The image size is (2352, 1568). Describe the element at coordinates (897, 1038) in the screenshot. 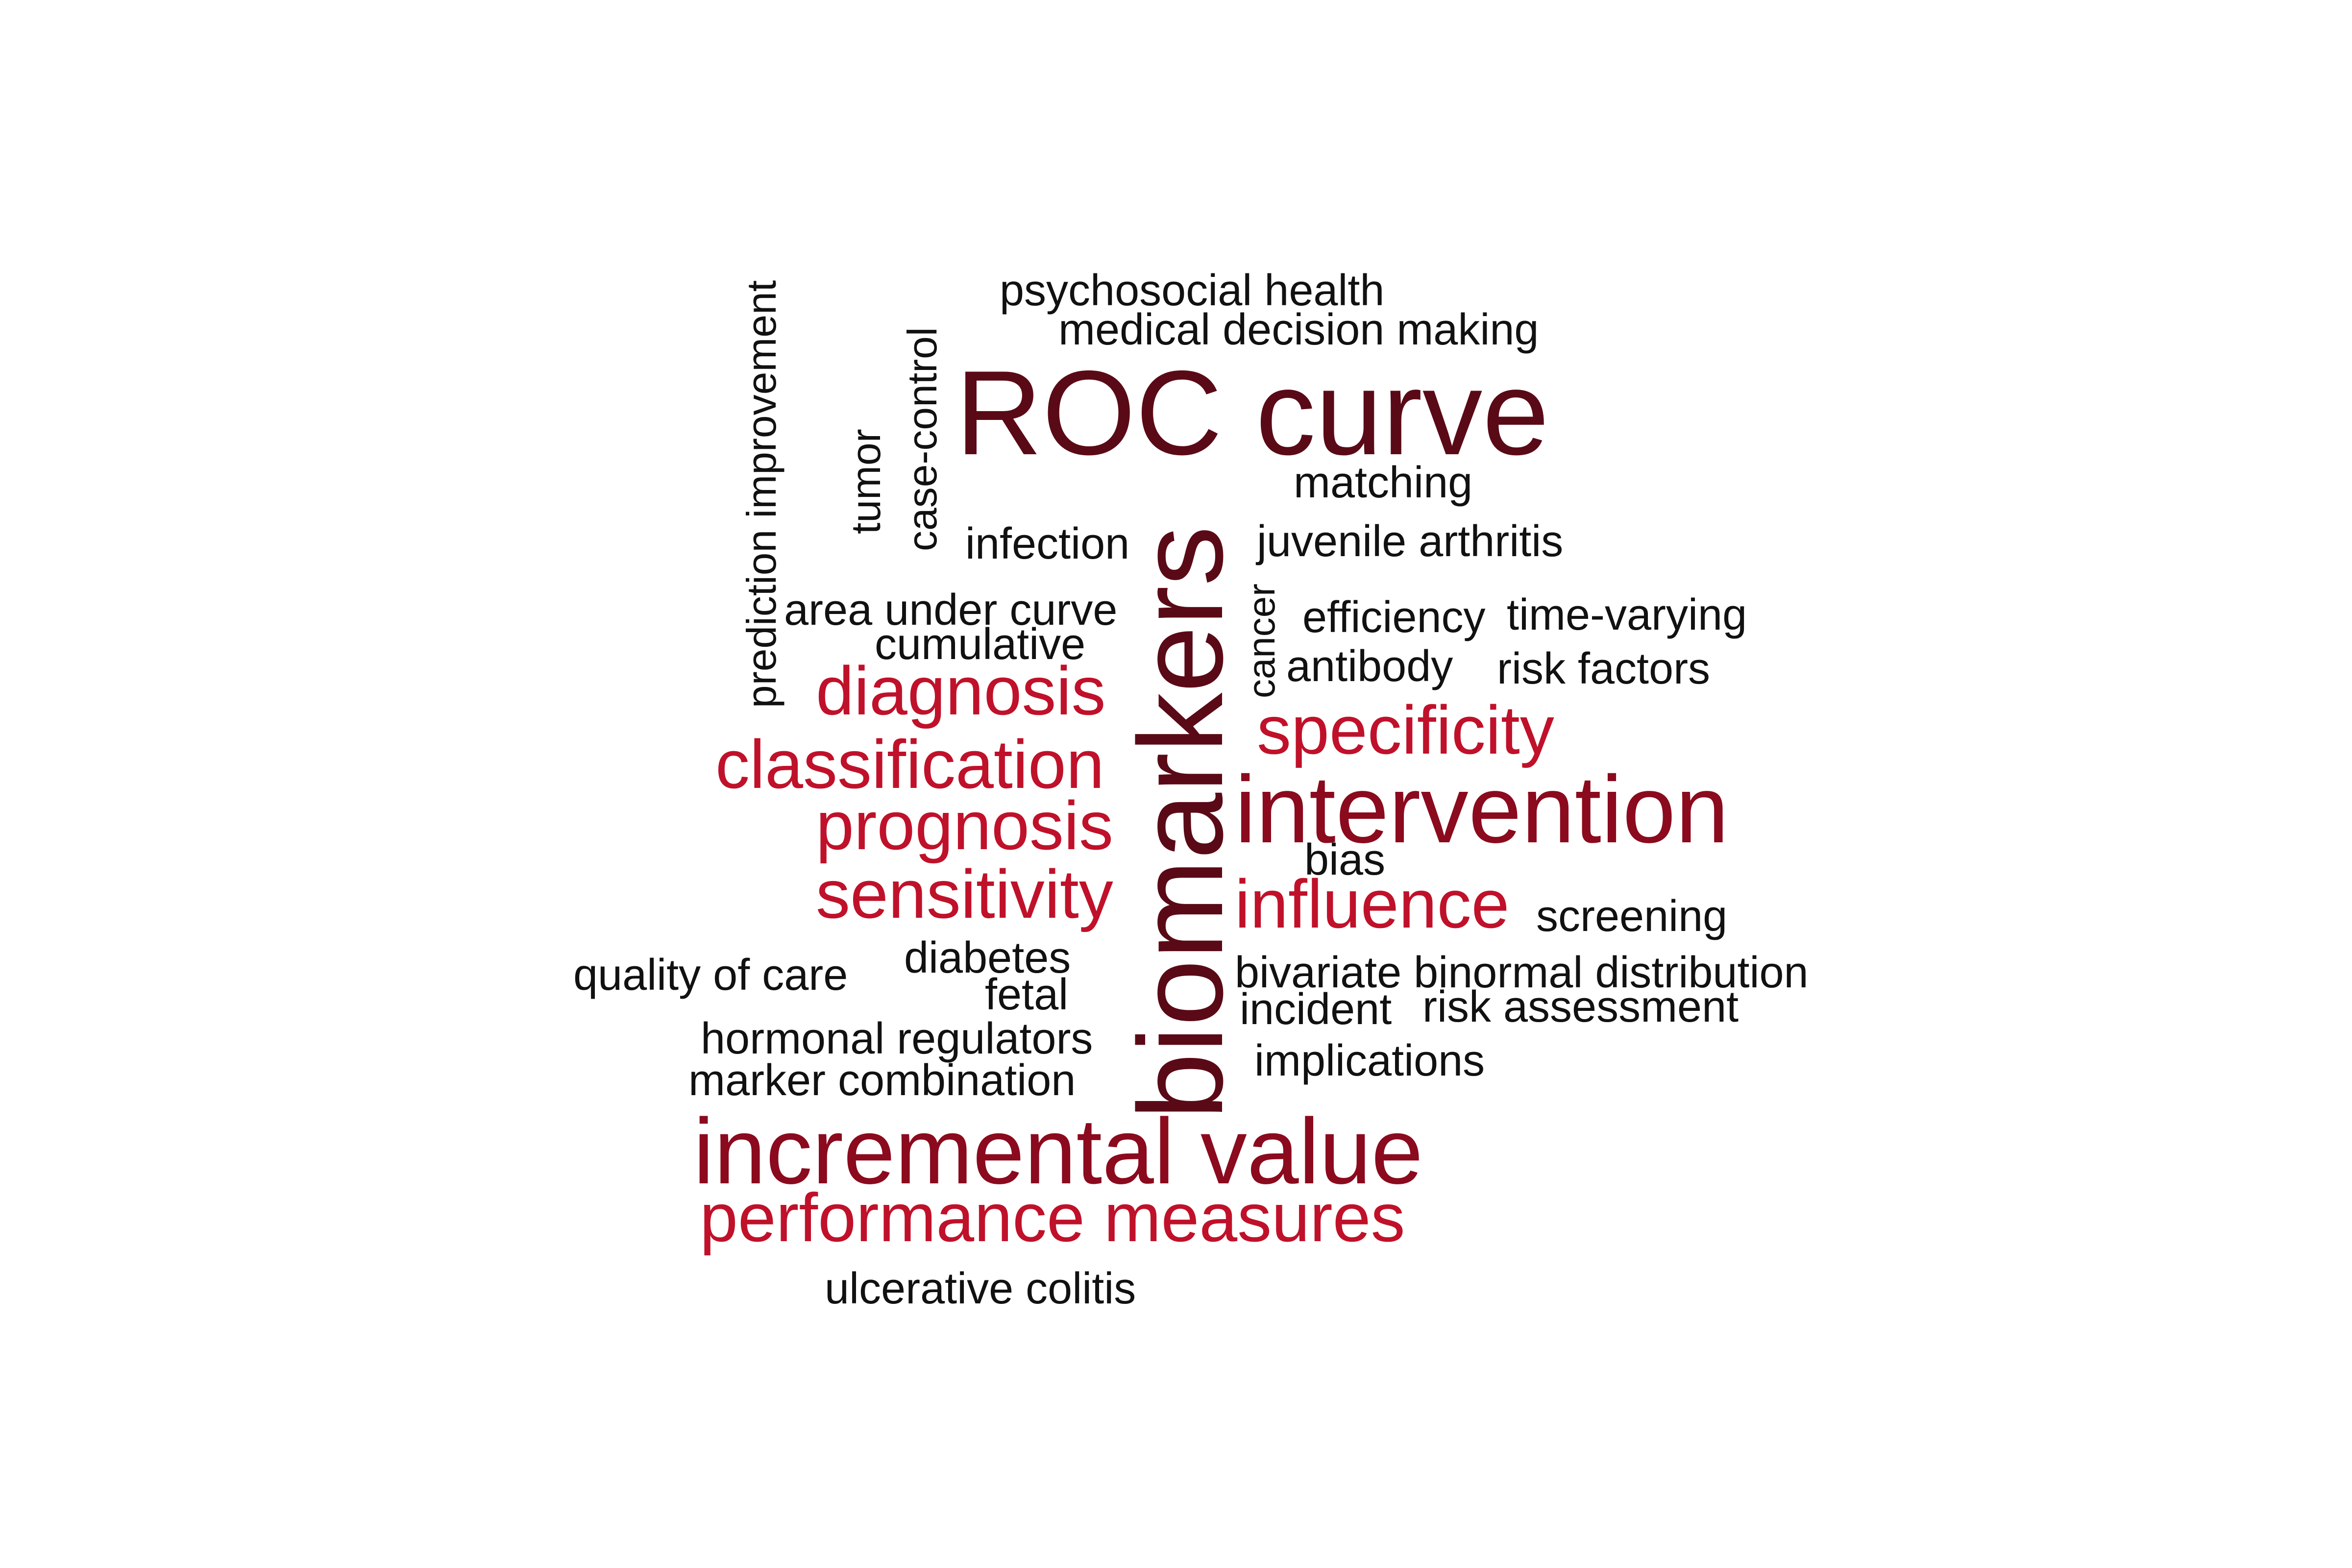

I see `word-hormonal-regulators: hormonal regulators` at that location.